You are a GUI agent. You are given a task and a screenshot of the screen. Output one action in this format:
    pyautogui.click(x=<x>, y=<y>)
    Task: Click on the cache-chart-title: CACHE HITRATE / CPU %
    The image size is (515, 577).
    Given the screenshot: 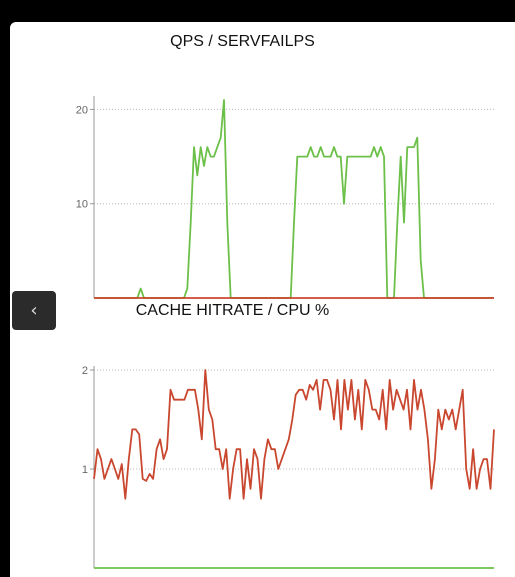 What is the action you would take?
    pyautogui.click(x=232, y=310)
    